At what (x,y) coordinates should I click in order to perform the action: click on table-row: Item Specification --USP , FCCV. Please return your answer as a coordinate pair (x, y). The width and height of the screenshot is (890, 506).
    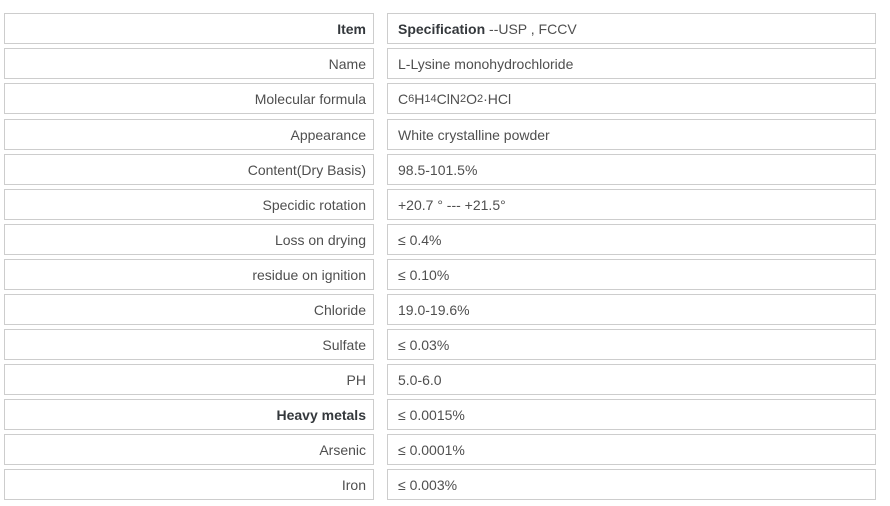
    Looking at the image, I should click on (447, 28).